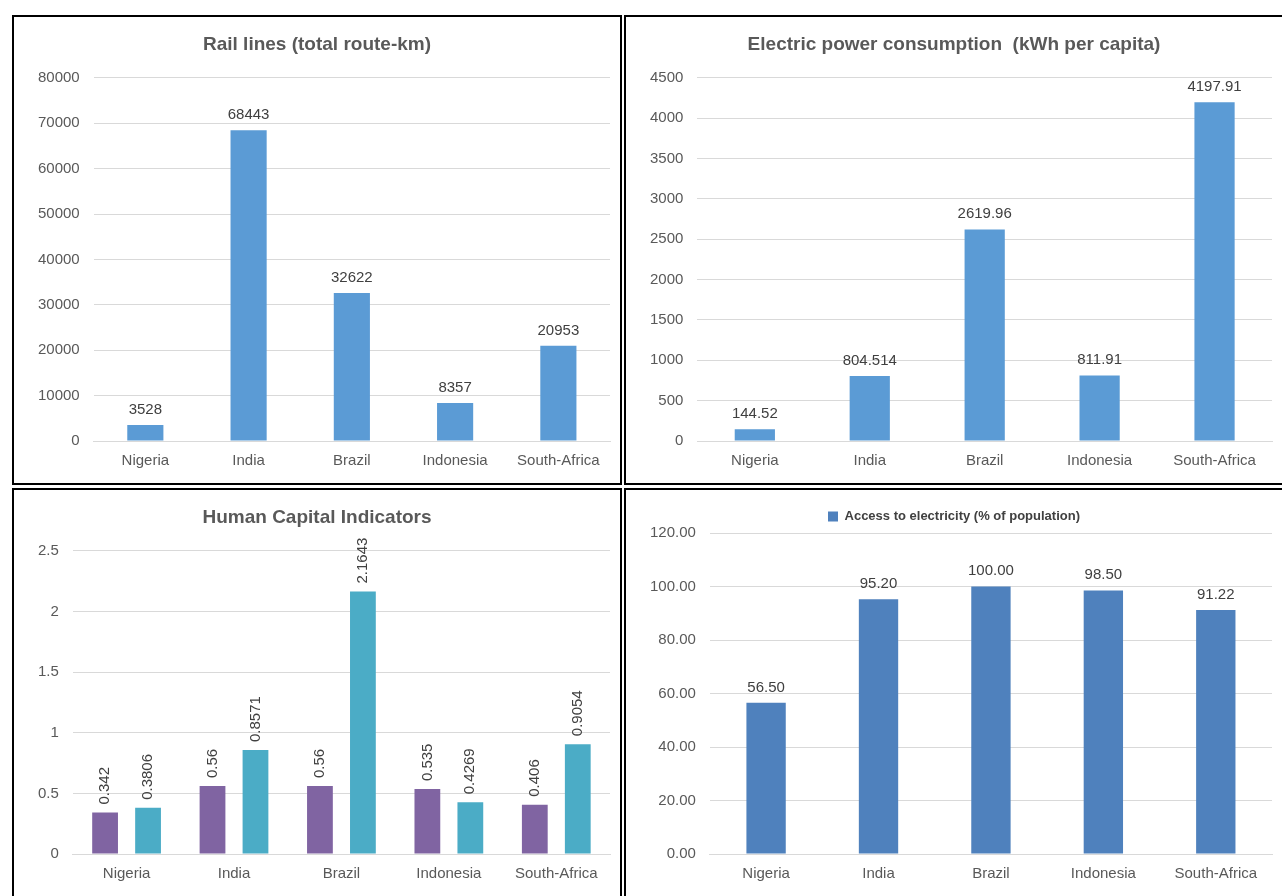  What do you see at coordinates (533, 778) in the screenshot?
I see `data-label: 0.406` at bounding box center [533, 778].